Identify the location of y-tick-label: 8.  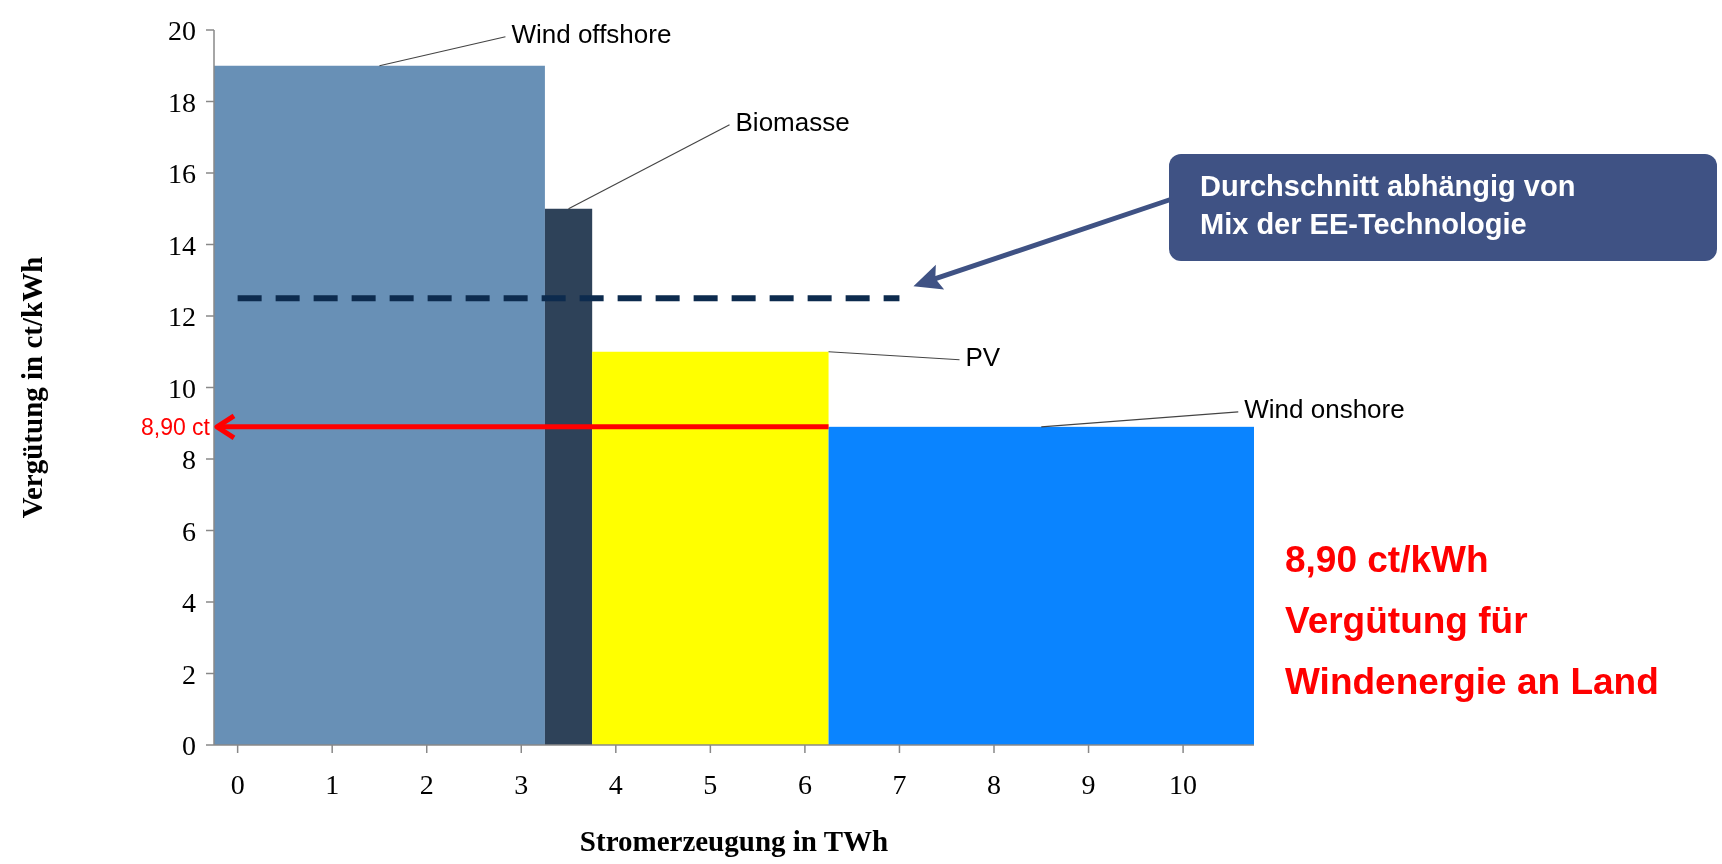
(189, 459).